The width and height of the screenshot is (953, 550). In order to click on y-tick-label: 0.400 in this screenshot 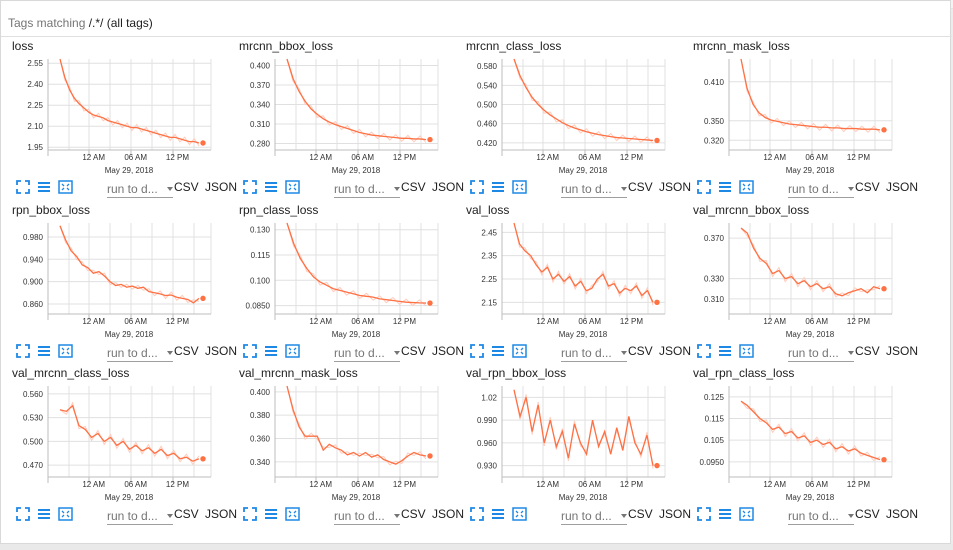, I will do `click(260, 66)`.